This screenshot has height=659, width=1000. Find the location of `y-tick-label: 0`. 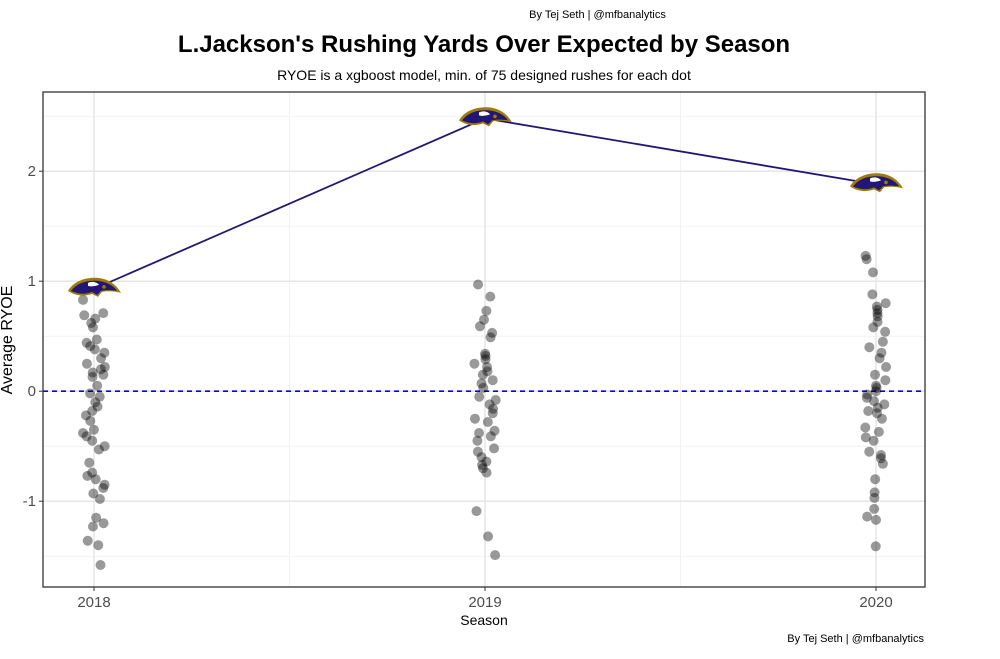

y-tick-label: 0 is located at coordinates (32, 391).